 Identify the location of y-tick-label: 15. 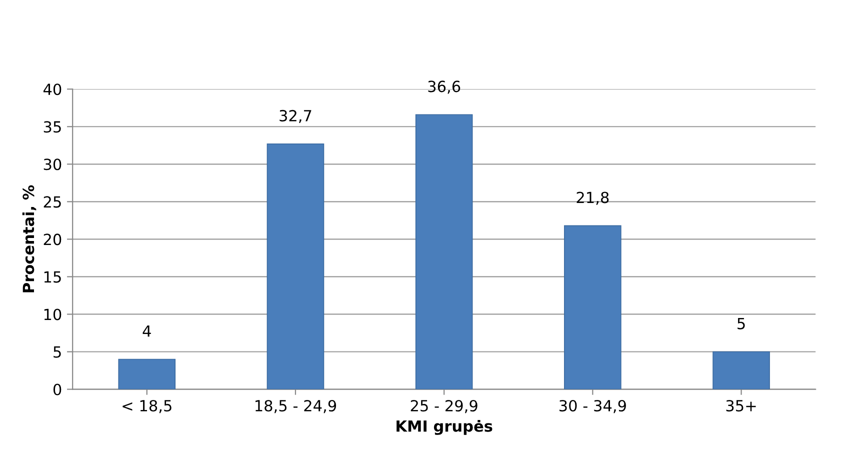
(52, 277).